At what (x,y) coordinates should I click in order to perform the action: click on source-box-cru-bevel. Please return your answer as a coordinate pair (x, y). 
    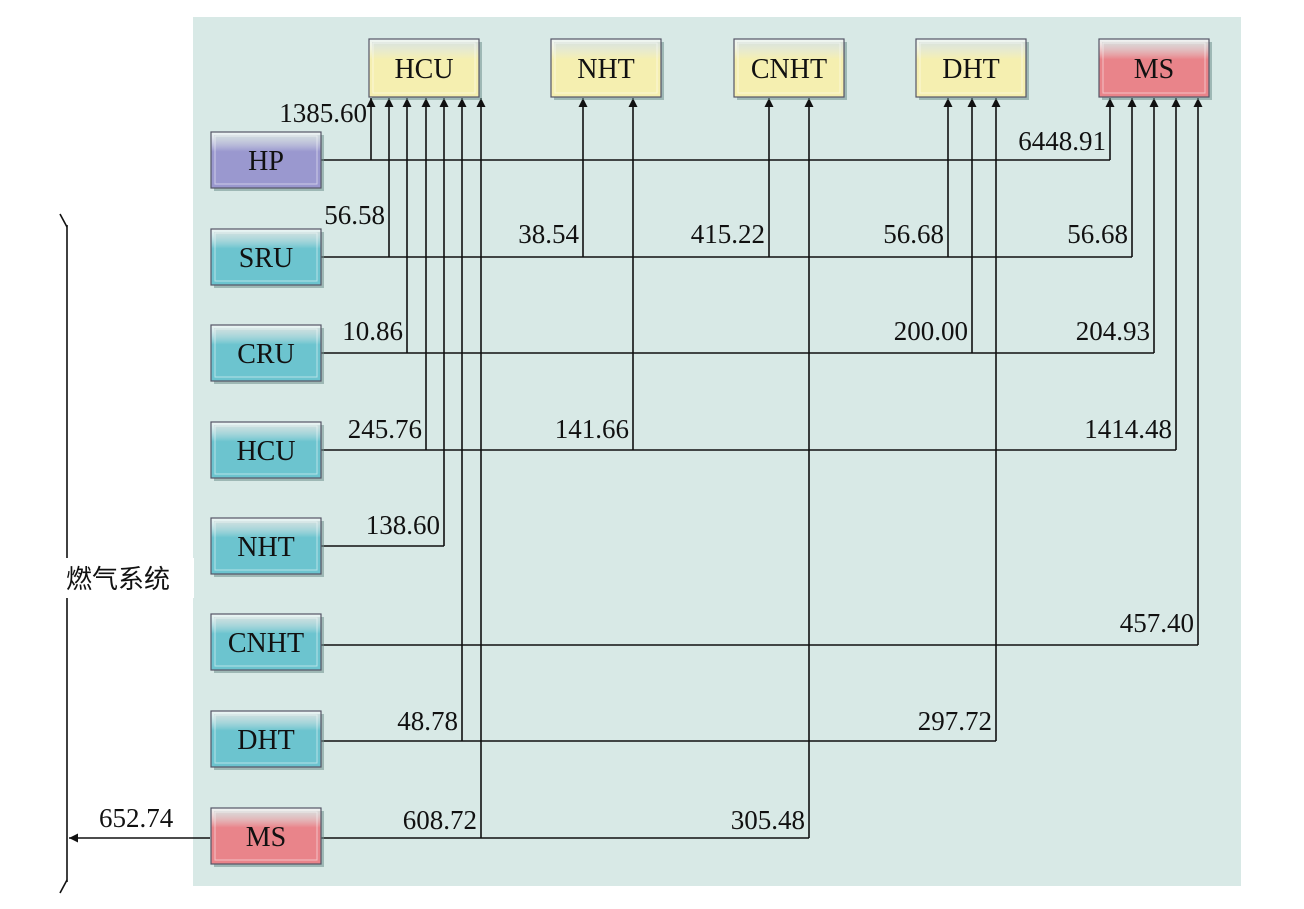
    Looking at the image, I should click on (266, 353).